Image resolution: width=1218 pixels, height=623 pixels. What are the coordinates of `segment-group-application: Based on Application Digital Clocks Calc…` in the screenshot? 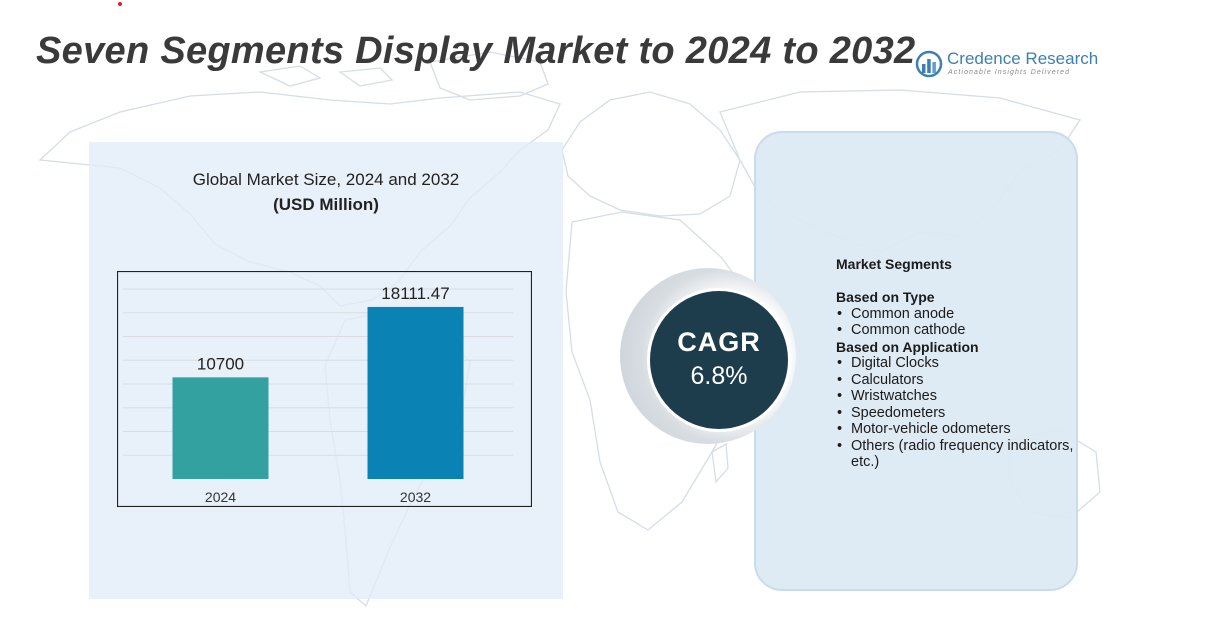 It's located at (956, 405).